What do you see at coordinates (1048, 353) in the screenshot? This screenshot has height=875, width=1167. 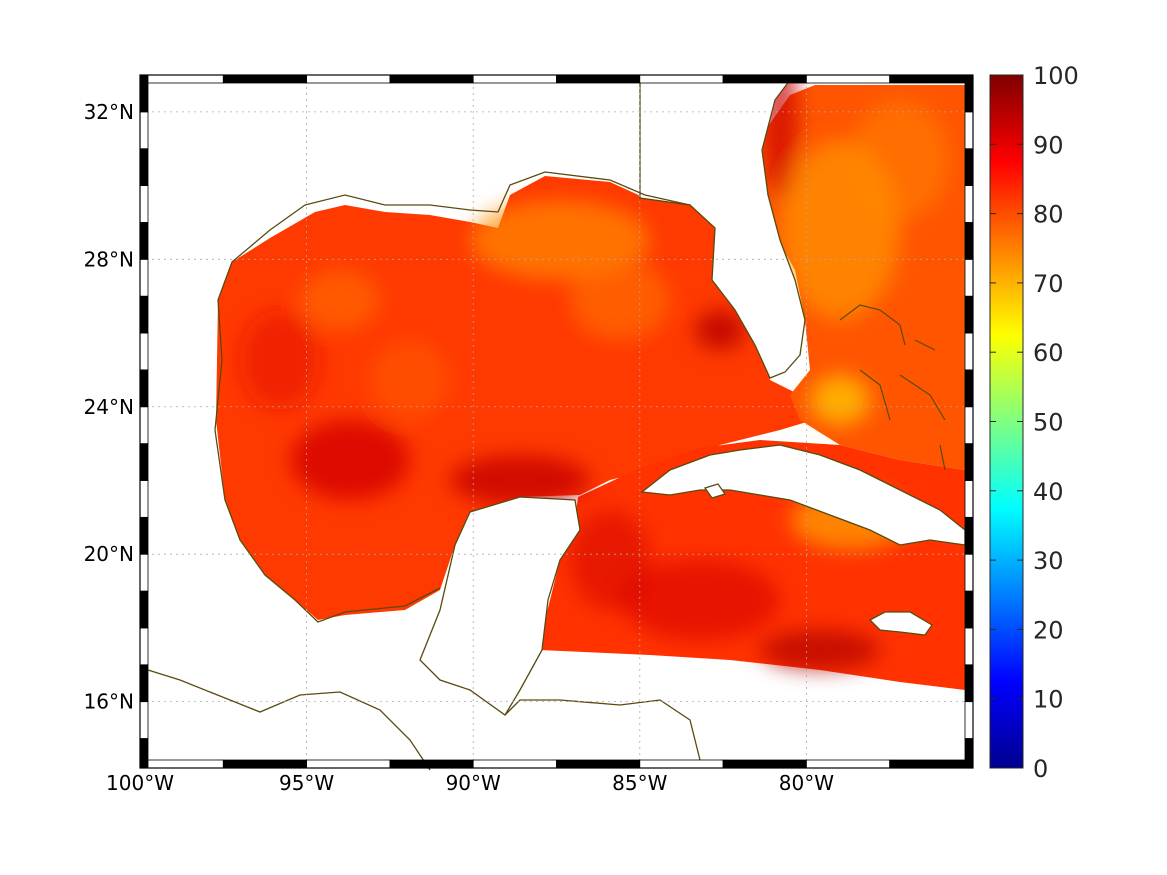 I see `colorbar-tick-label: 60` at bounding box center [1048, 353].